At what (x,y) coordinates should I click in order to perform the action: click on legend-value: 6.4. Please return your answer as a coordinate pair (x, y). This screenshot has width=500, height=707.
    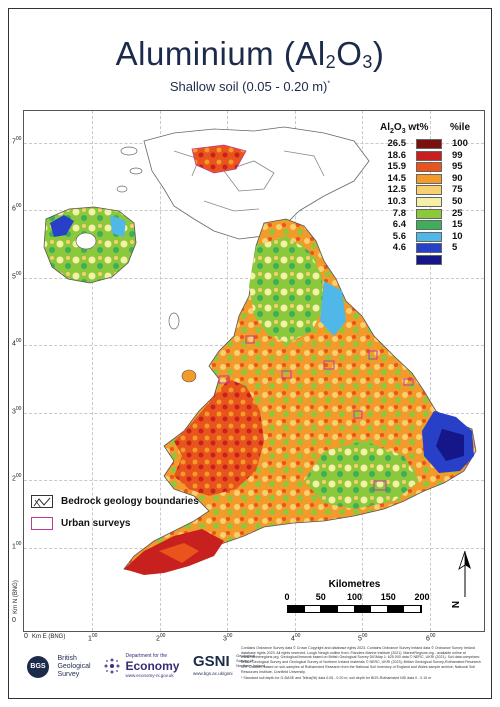
    Looking at the image, I should click on (399, 225).